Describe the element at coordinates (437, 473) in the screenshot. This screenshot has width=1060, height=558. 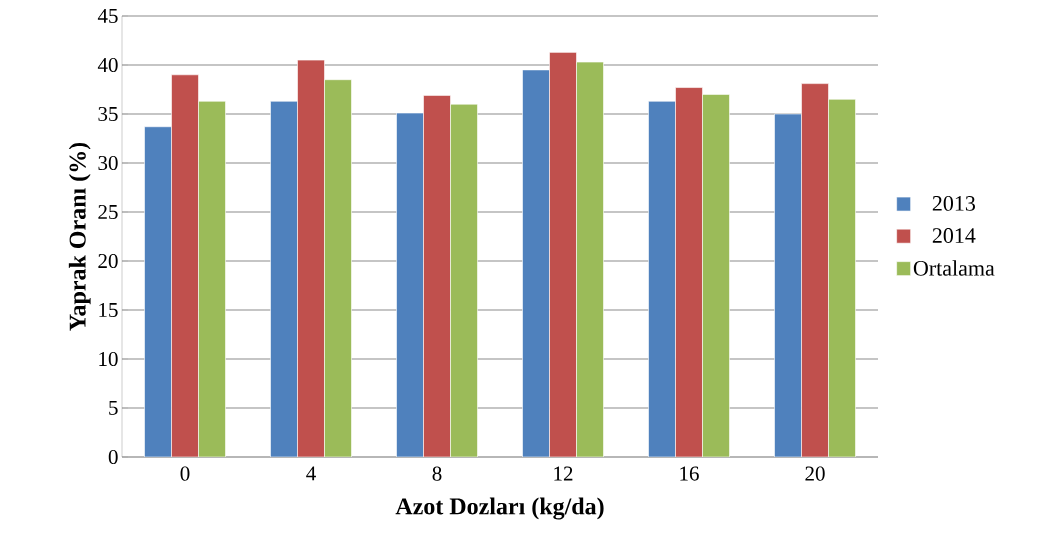
I see `x-tick-label: 8` at that location.